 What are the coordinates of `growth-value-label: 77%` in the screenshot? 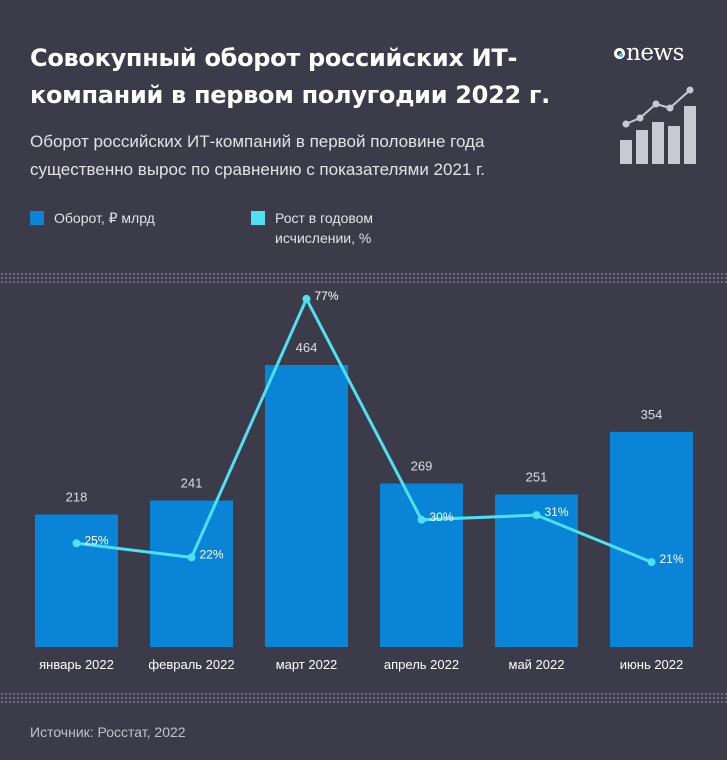 It's located at (327, 296).